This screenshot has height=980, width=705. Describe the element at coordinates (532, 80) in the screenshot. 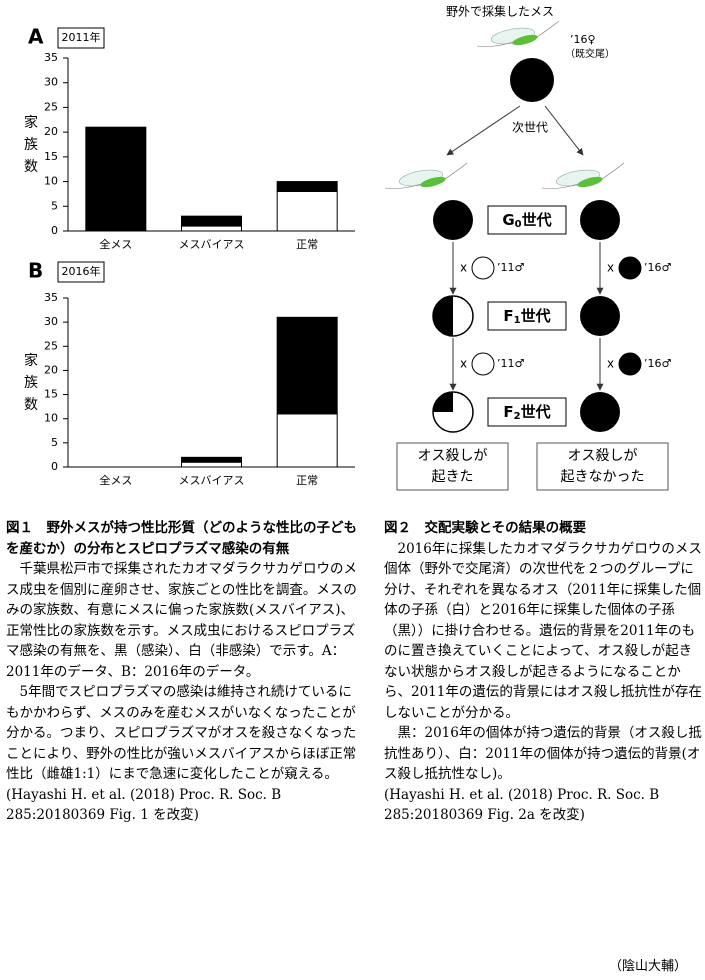

I see `female-circle` at that location.